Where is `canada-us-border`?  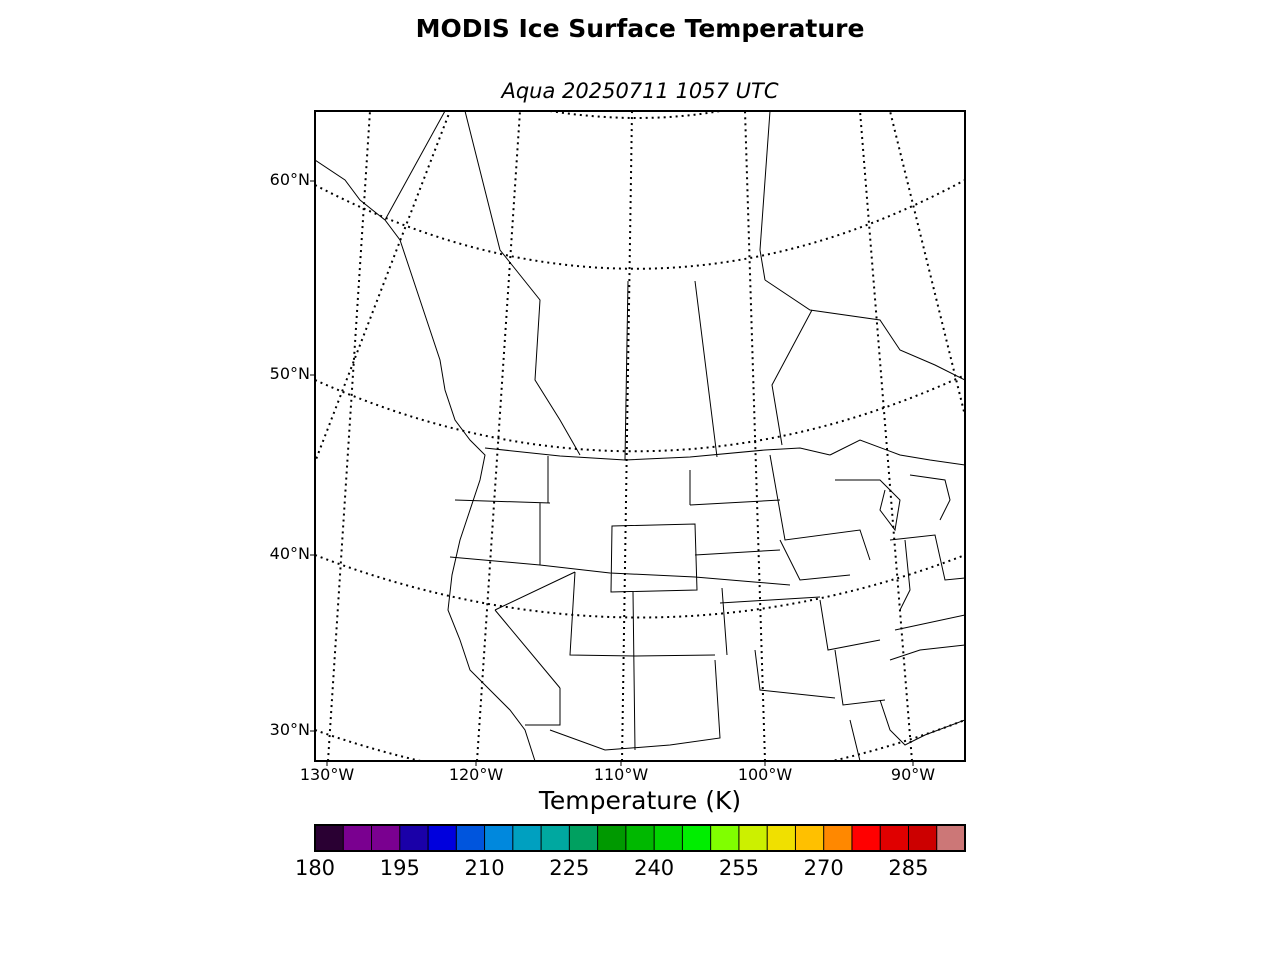 canada-us-border is located at coordinates (657, 454).